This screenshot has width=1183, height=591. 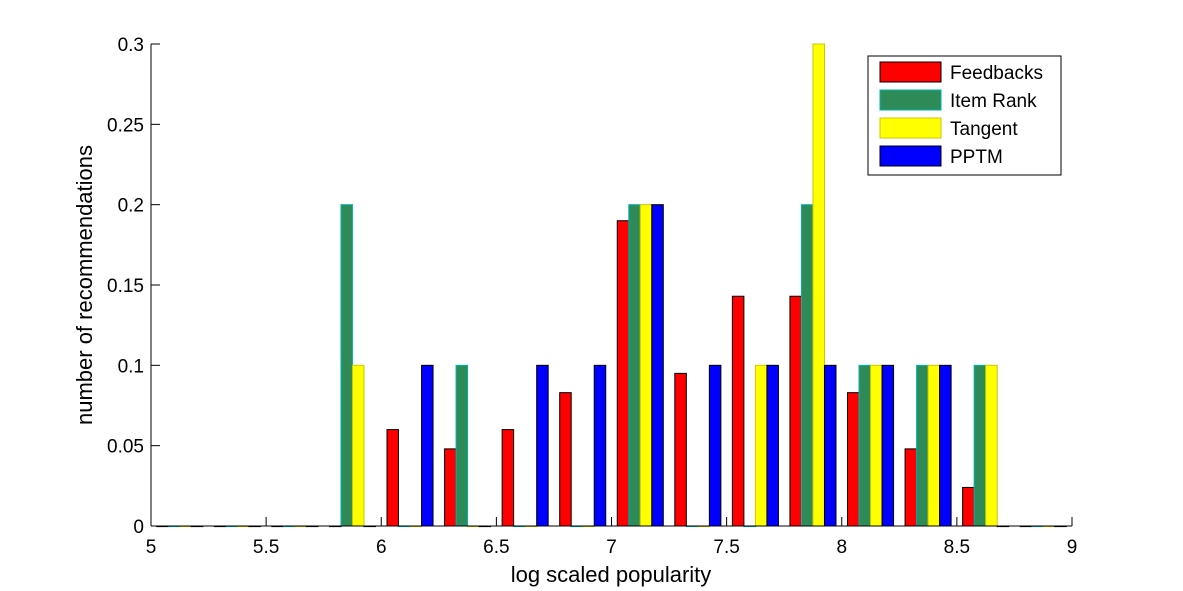 I want to click on y-tick-label: 0.3, so click(x=131, y=45).